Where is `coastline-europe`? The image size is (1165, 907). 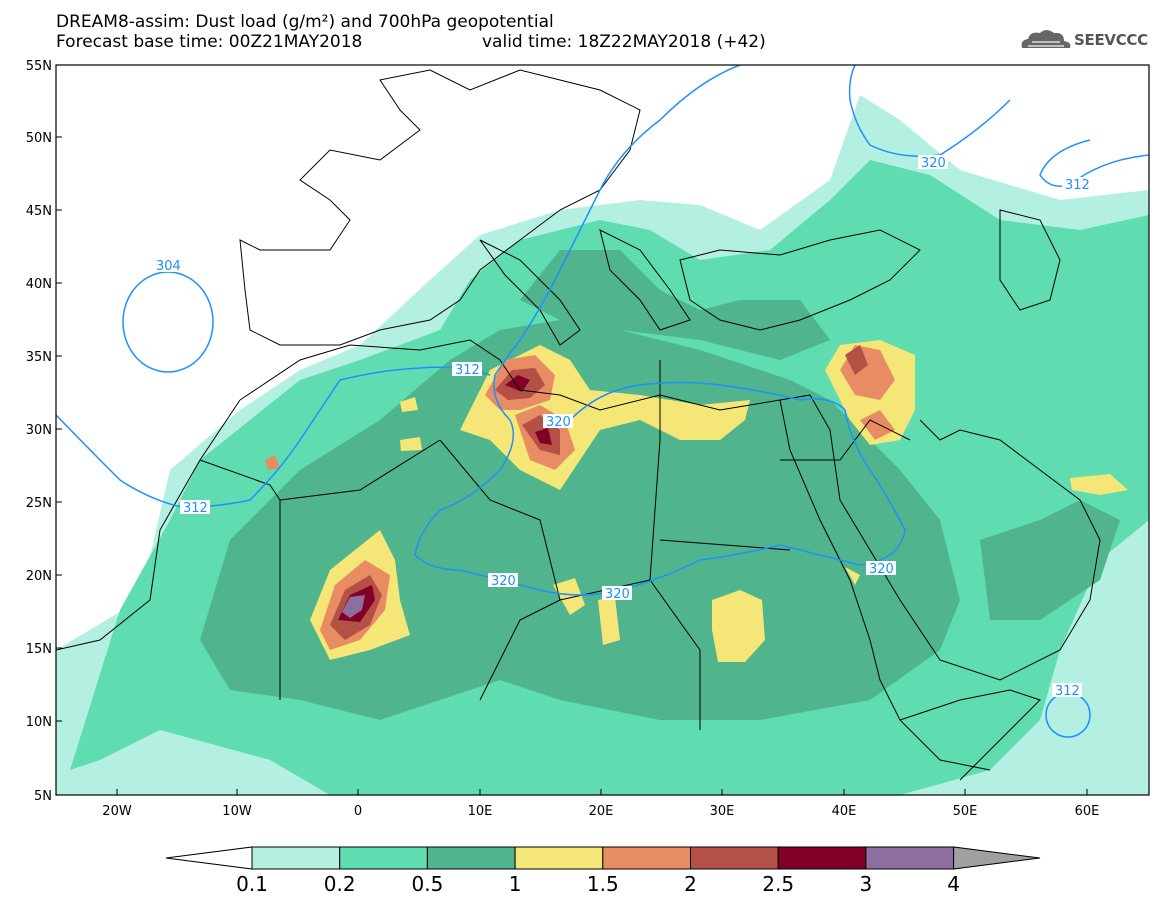 coastline-europe is located at coordinates (440, 207).